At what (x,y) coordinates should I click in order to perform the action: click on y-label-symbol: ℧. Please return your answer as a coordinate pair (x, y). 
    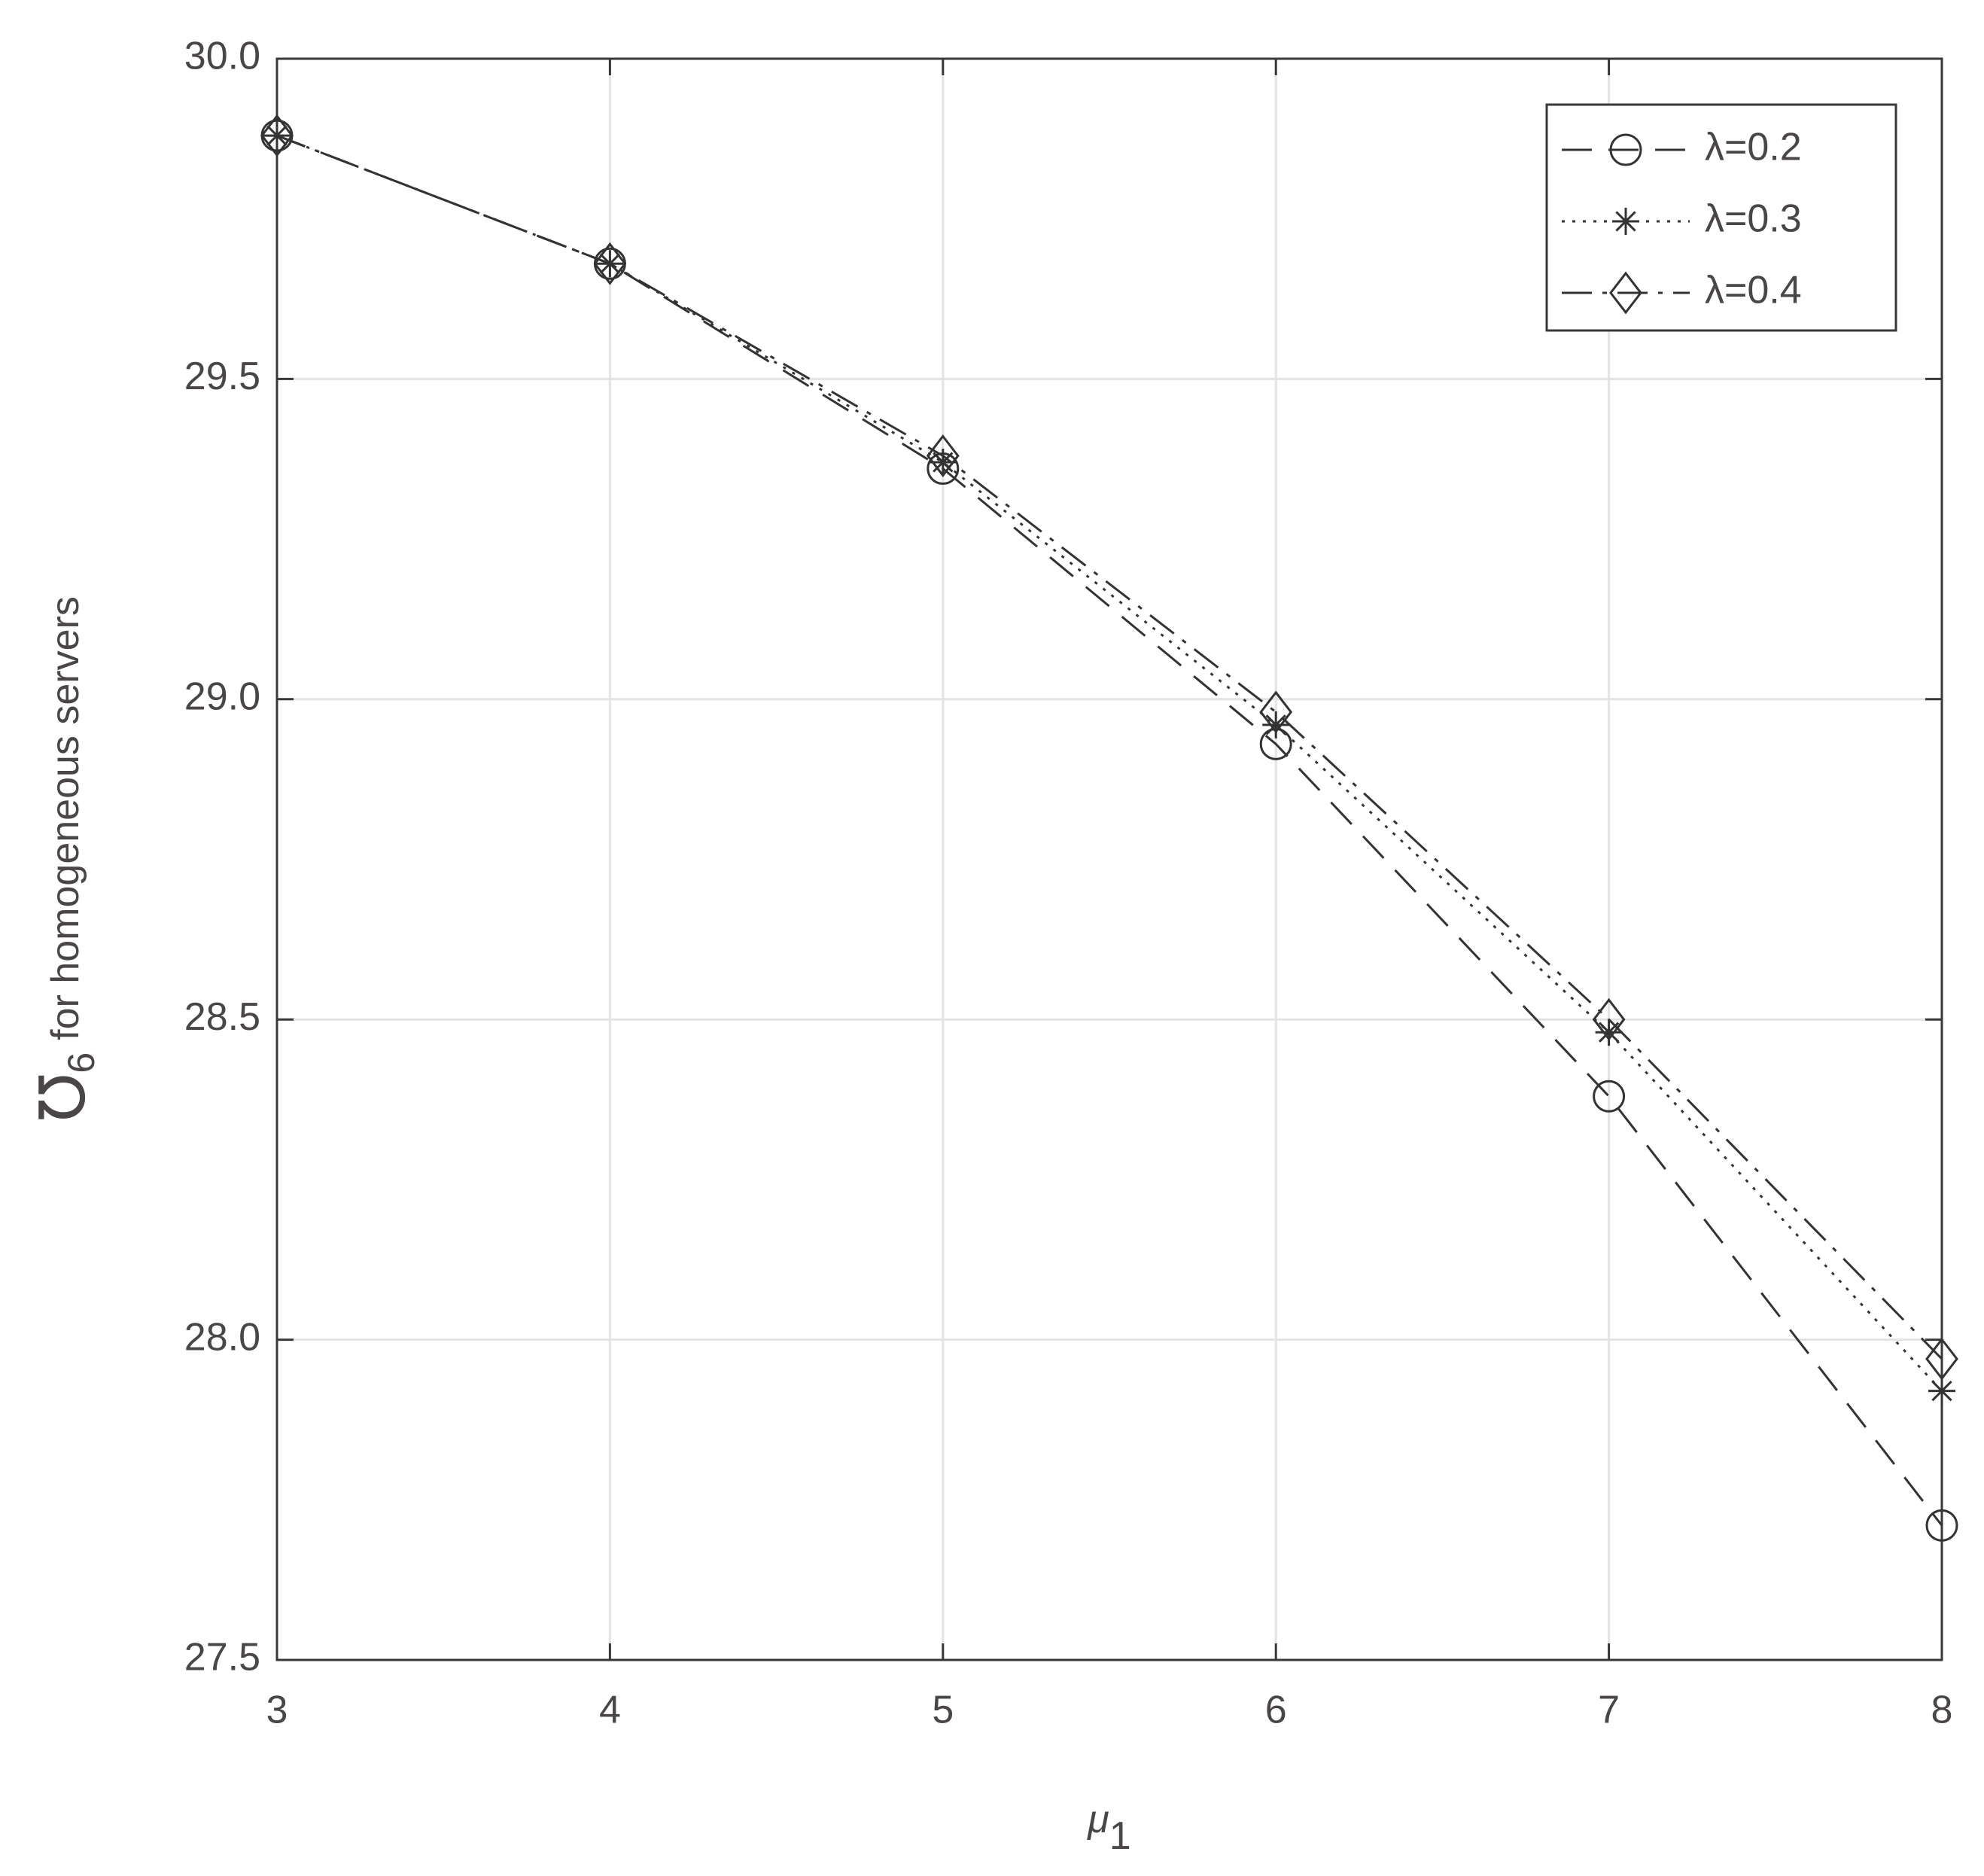
    Looking at the image, I should click on (62, 1098).